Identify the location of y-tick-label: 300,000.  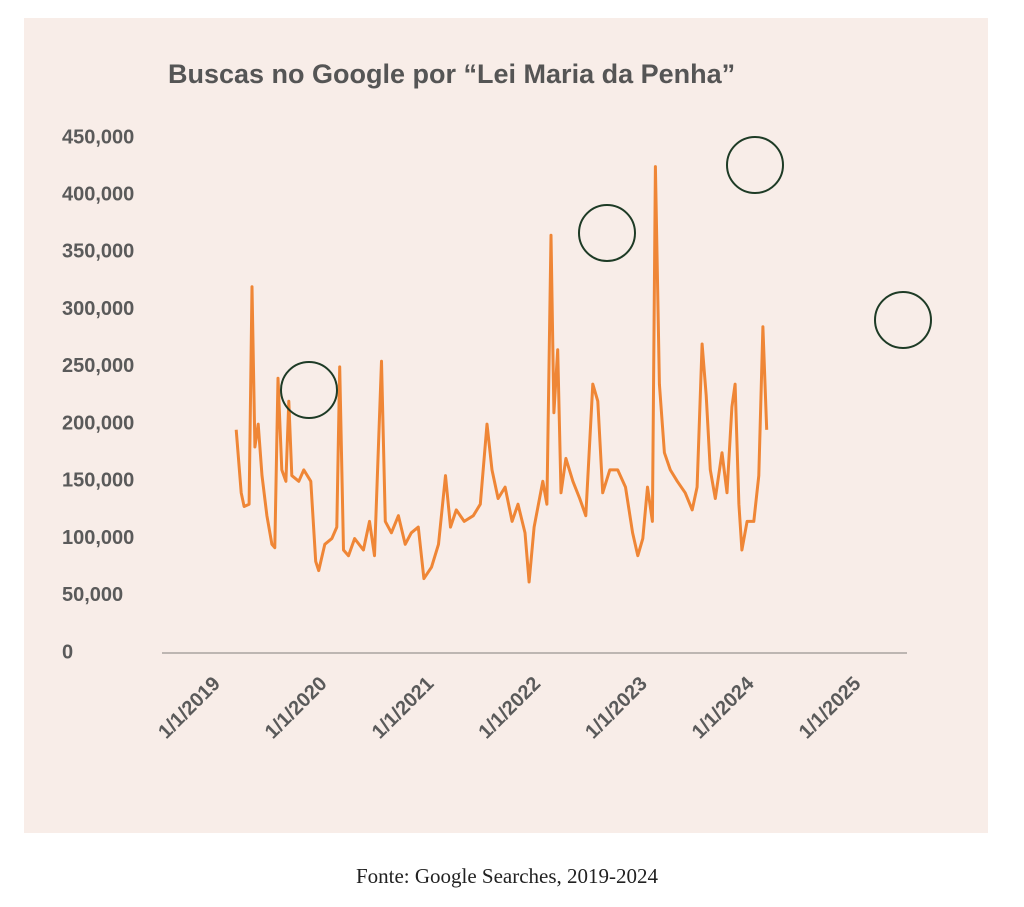
(98, 309).